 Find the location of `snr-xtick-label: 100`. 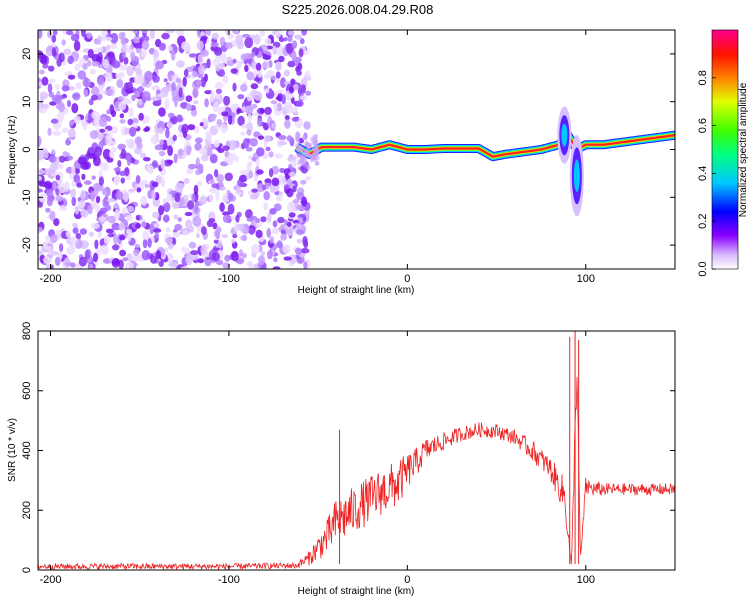

snr-xtick-label: 100 is located at coordinates (586, 580).